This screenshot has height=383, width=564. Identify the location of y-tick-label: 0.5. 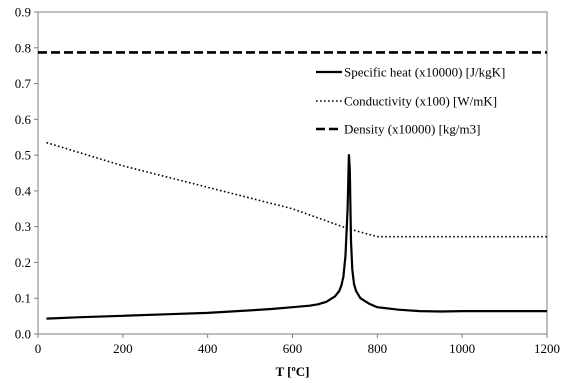
(23, 155).